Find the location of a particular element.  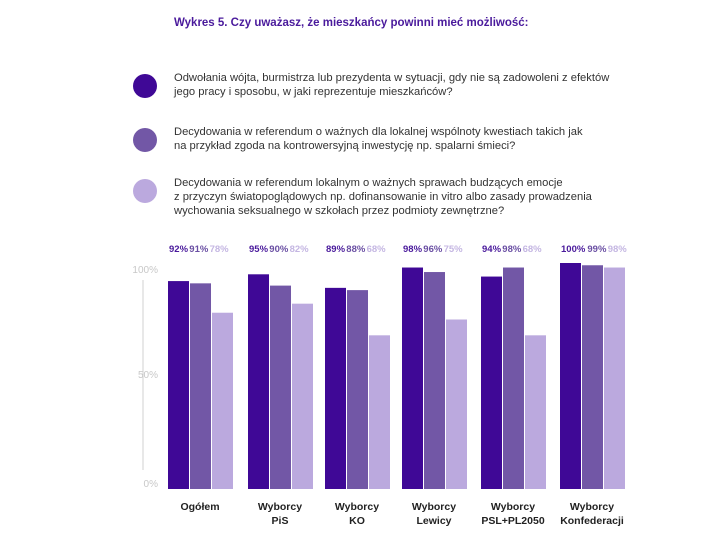

y-tick-label: 0% is located at coordinates (151, 484).